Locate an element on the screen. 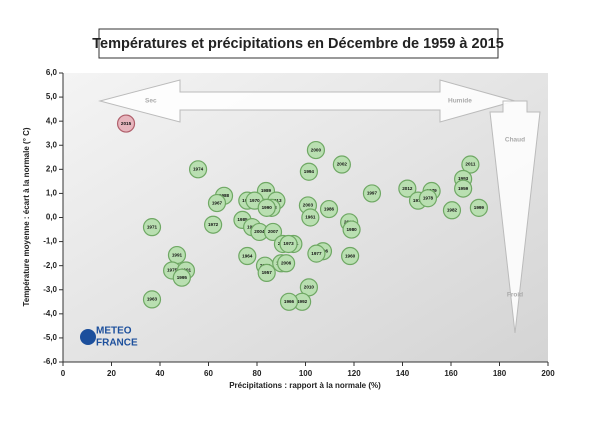 Image resolution: width=598 pixels, height=423 pixels. x-tick-label: 100 is located at coordinates (306, 373).